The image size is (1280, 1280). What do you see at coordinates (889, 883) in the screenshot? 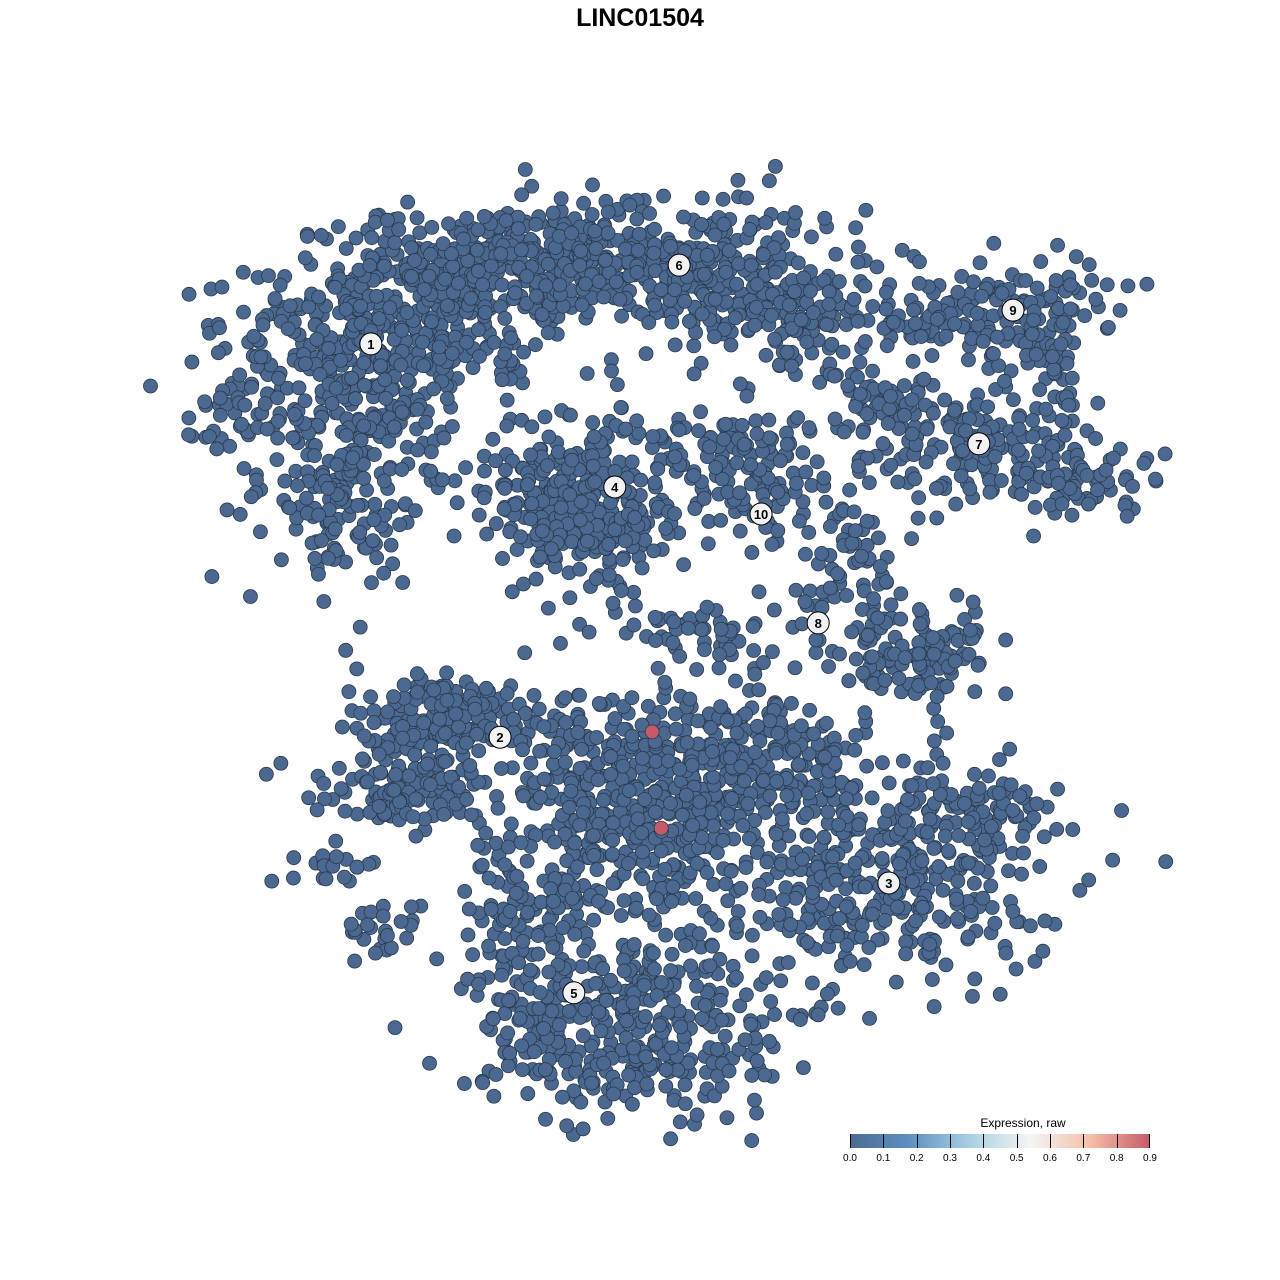
I see `cluster-label-3: 3` at bounding box center [889, 883].